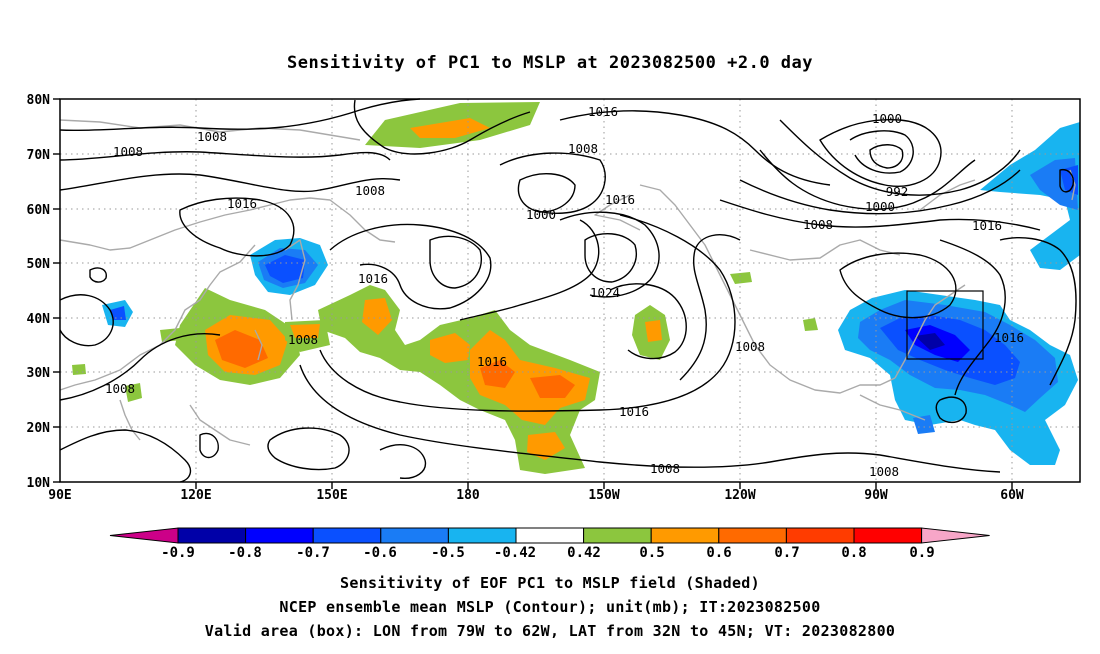 This screenshot has width=1100, height=654. What do you see at coordinates (39, 264) in the screenshot?
I see `lat-tick-label: 50N` at bounding box center [39, 264].